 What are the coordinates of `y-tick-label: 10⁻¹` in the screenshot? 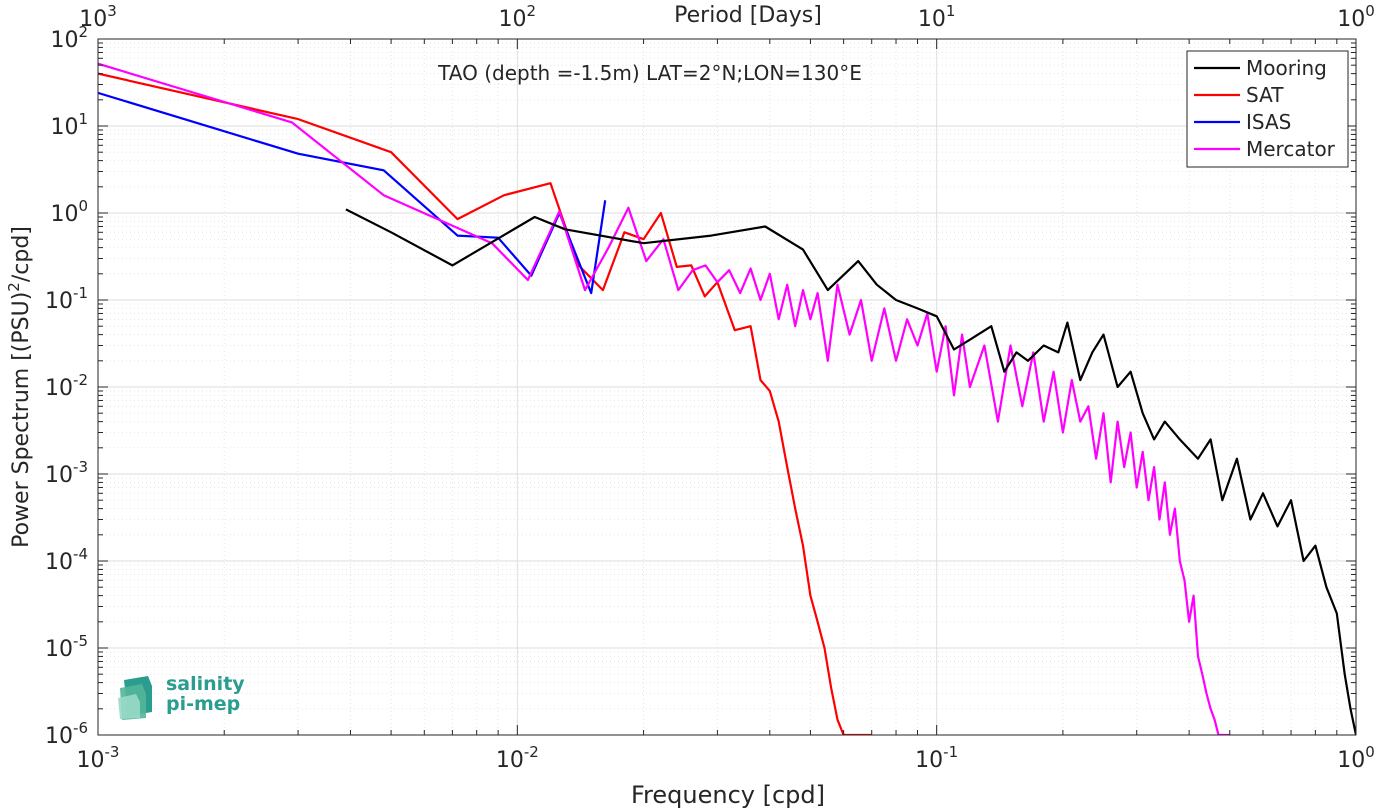 It's located at (66, 299).